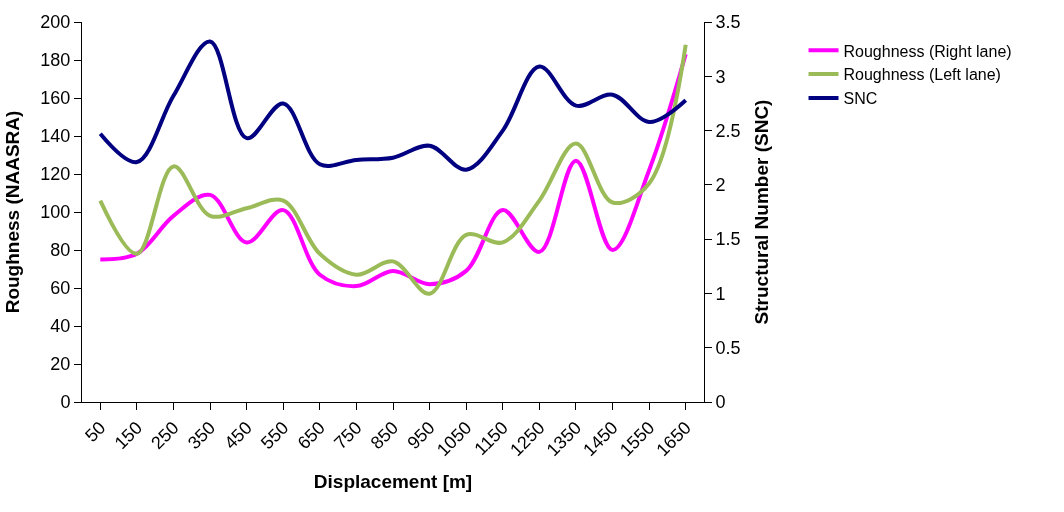 The width and height of the screenshot is (1064, 512). I want to click on y2-tick-label: 0, so click(720, 402).